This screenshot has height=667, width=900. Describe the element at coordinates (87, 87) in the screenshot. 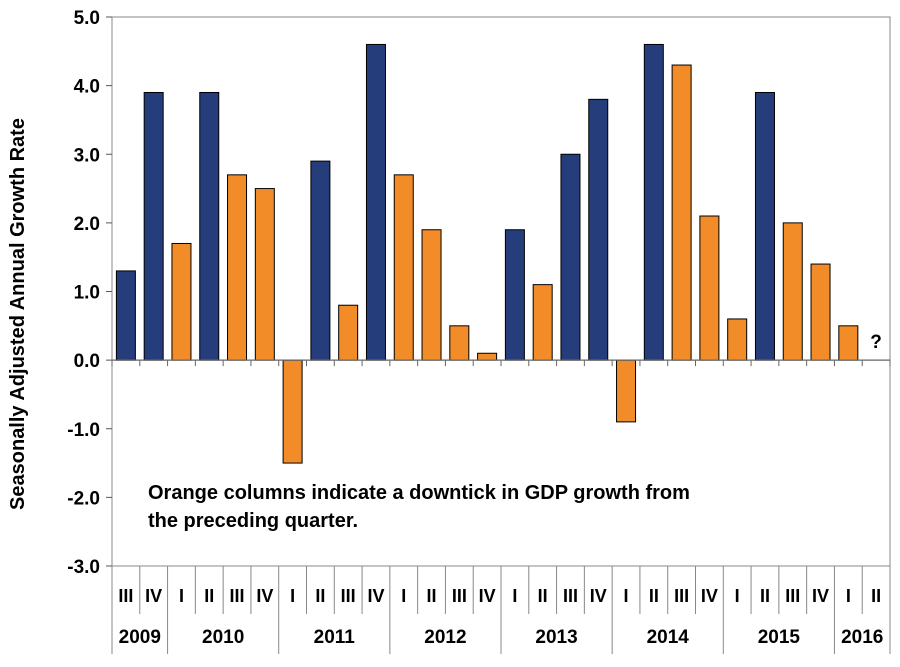

I see `y-tick-label: 4.0` at that location.